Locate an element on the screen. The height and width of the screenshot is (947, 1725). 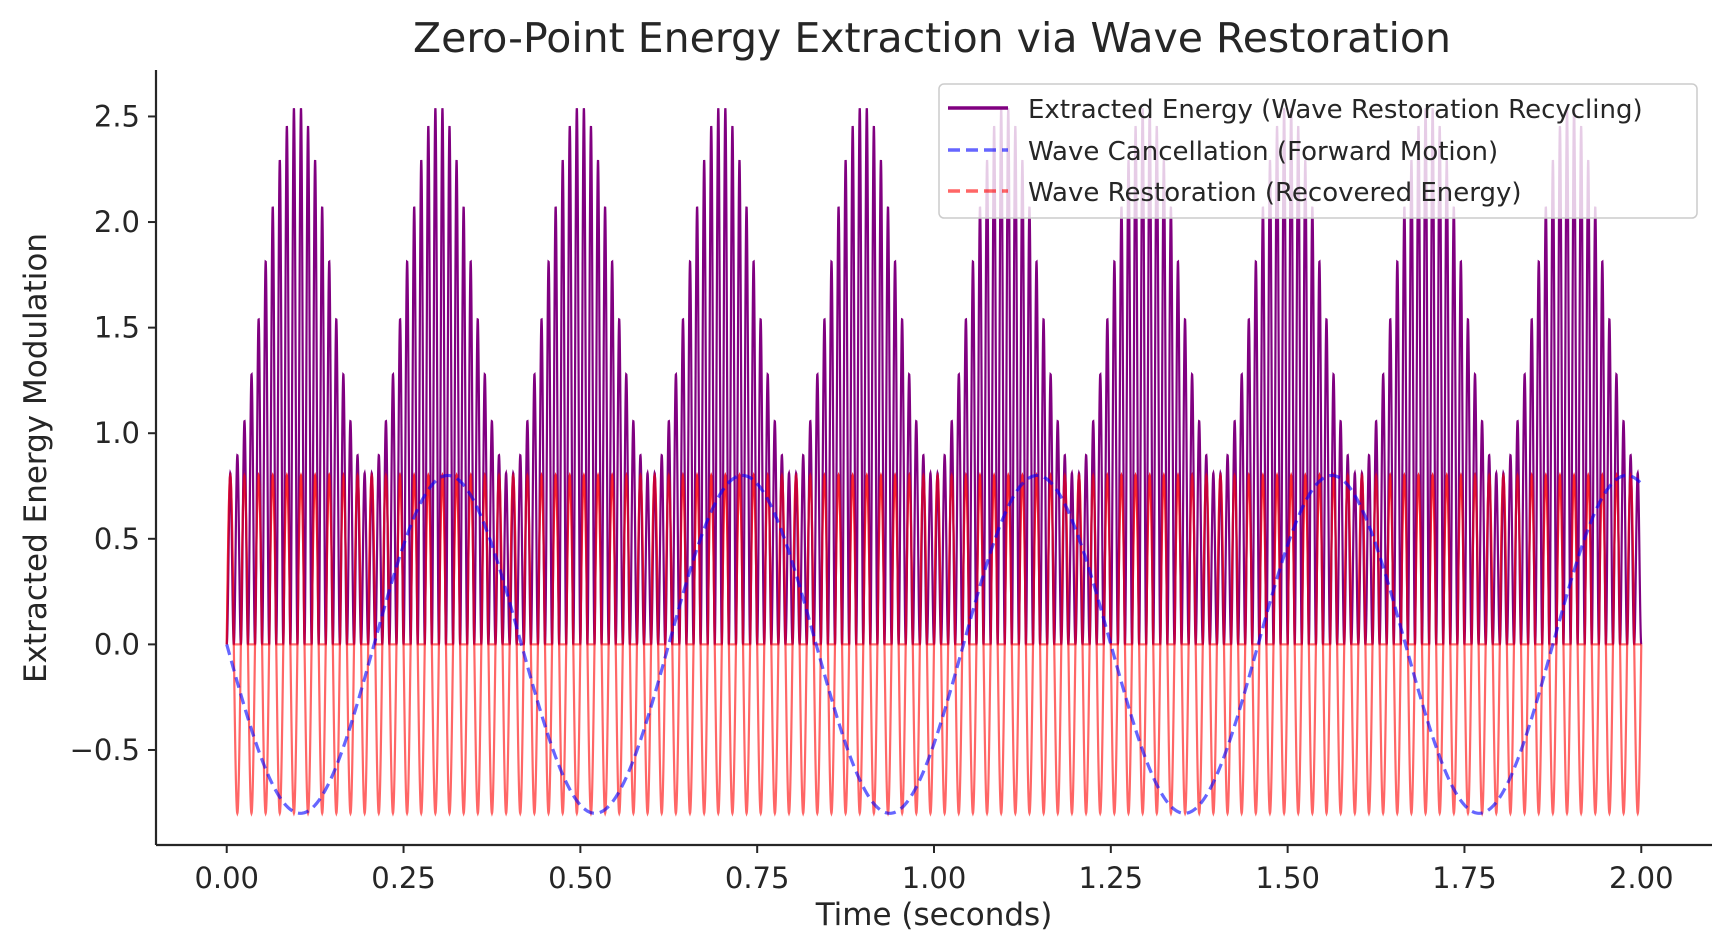
legend-box is located at coordinates (1318, 151).